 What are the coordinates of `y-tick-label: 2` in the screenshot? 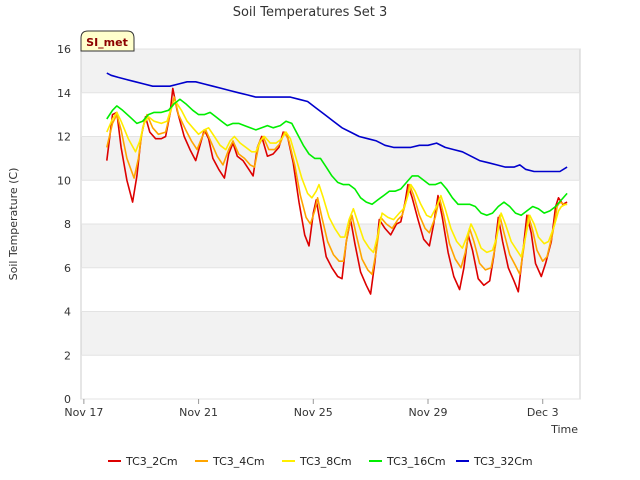 It's located at (67, 355).